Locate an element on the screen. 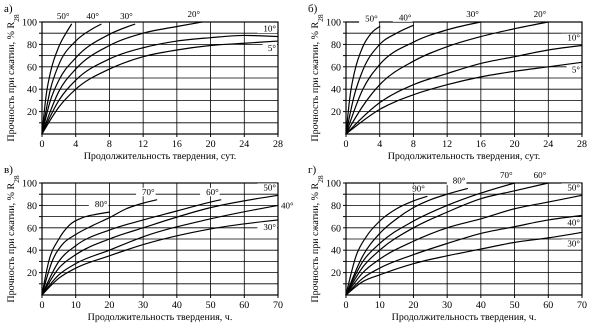 This screenshot has width=608, height=323. chart-title: г) is located at coordinates (312, 170).